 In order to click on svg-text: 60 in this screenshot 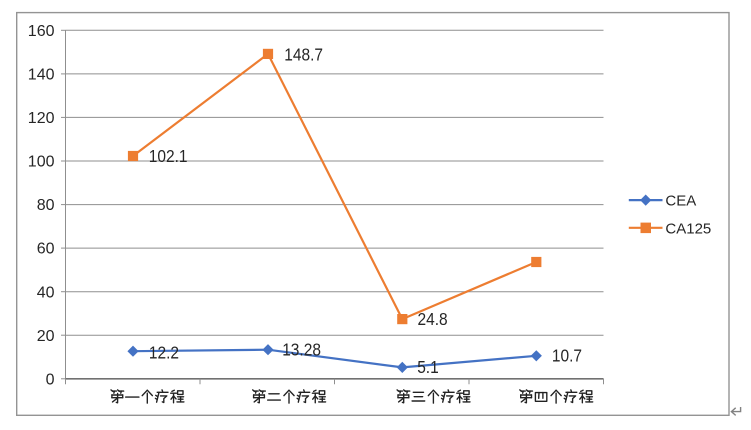, I will do `click(46, 249)`.